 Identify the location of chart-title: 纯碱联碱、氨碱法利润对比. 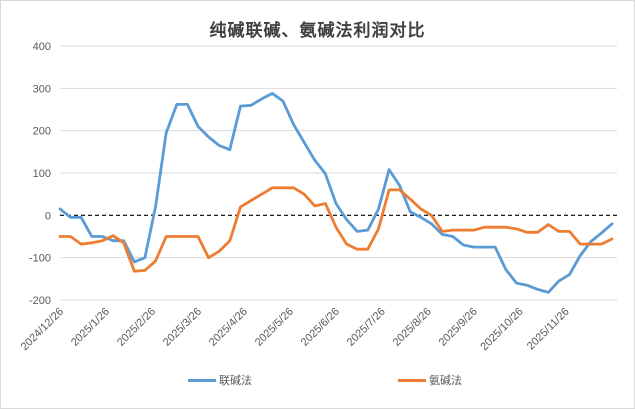
(317, 31).